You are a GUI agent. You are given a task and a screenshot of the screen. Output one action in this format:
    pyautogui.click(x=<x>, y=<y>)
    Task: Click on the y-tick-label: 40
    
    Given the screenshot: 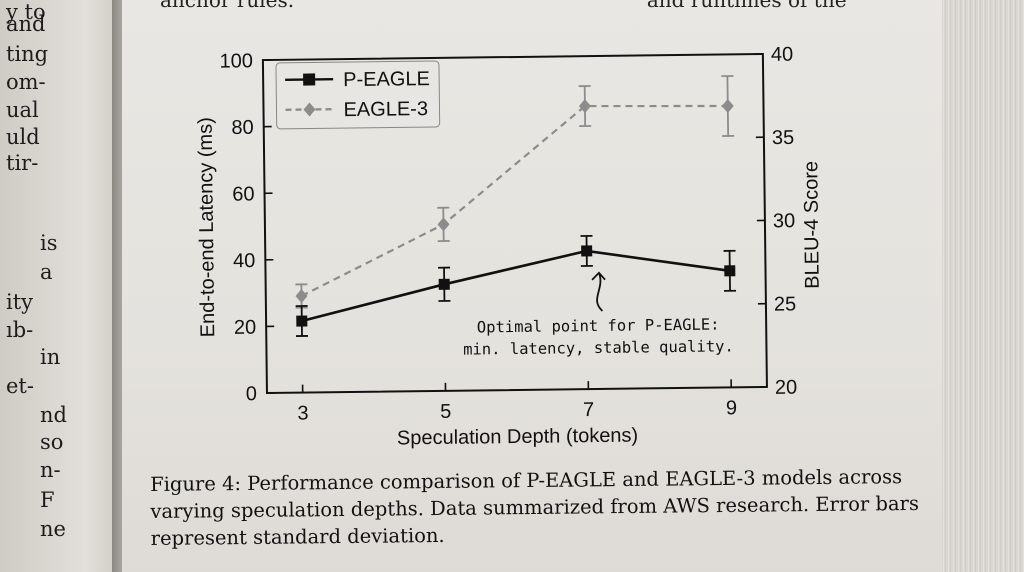 What is the action you would take?
    pyautogui.click(x=244, y=261)
    